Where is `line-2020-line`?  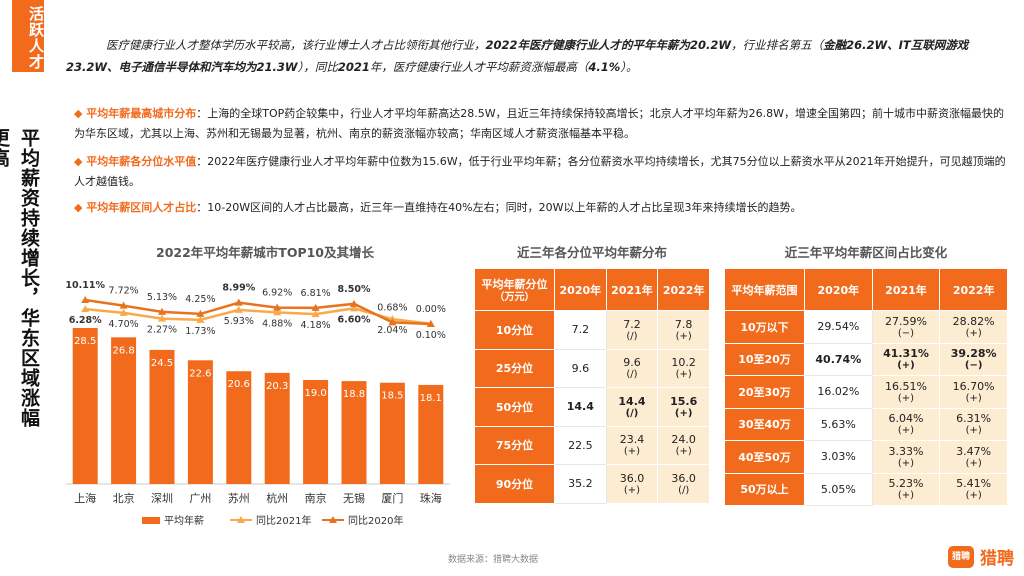 line-2020-line is located at coordinates (258, 312).